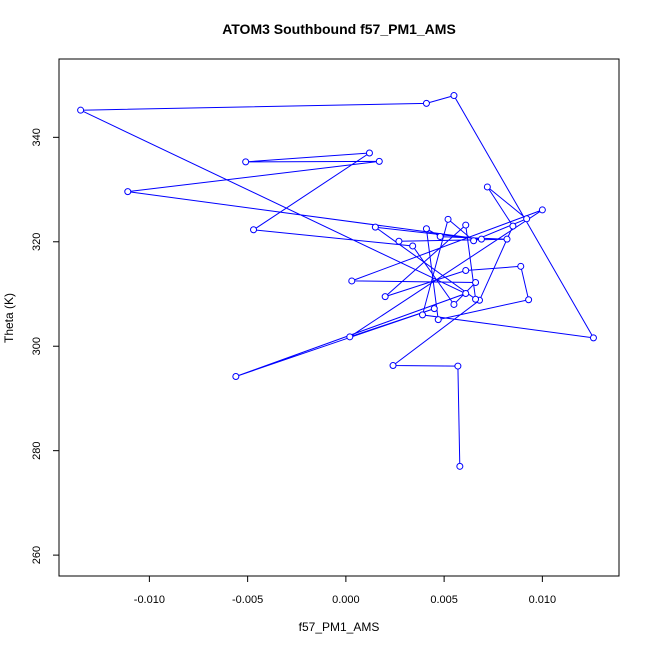  I want to click on y-tick-label: 300, so click(37, 346).